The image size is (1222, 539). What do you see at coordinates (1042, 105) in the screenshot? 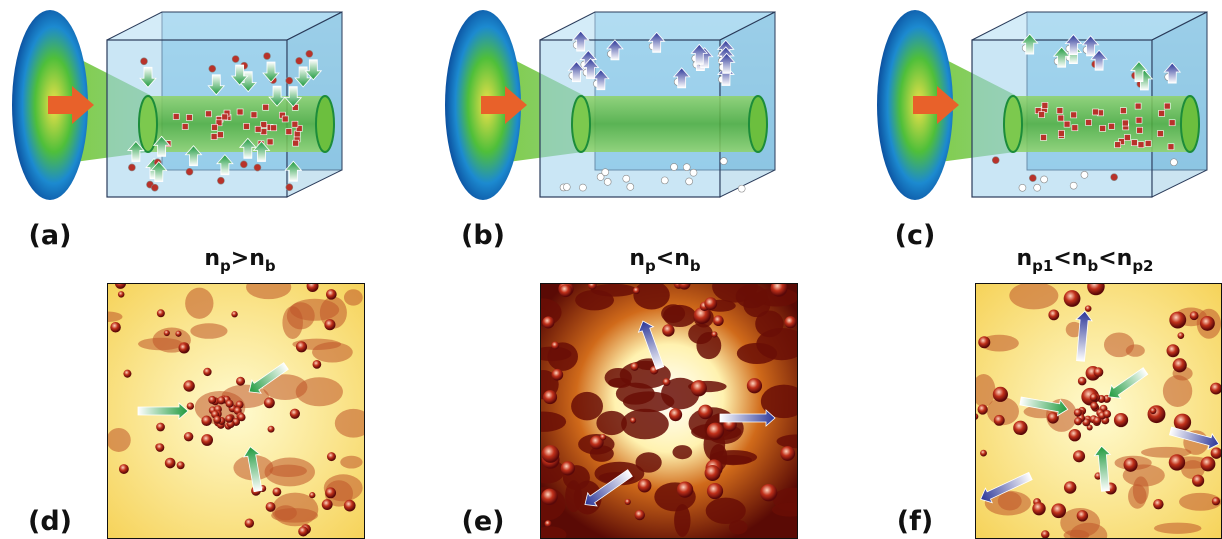
I see `schematic` at bounding box center [1042, 105].